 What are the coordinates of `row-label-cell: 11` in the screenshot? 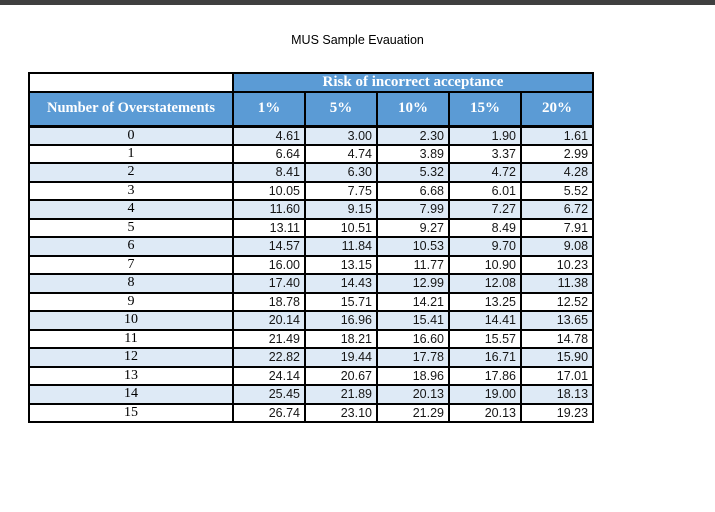 It's located at (131, 338).